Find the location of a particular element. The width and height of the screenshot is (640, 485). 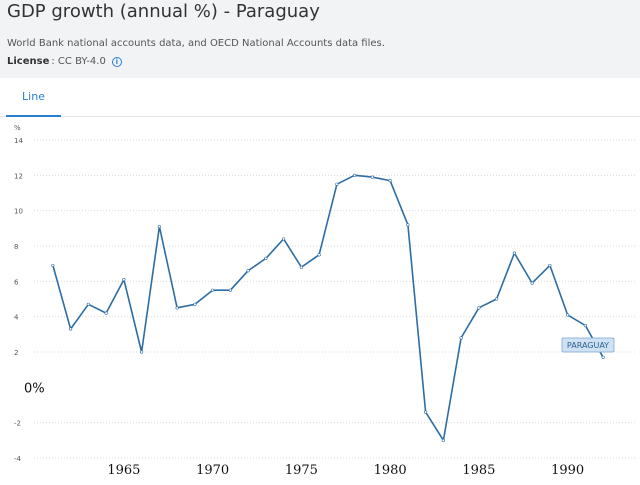

x-tick-label: 1965 is located at coordinates (123, 470).